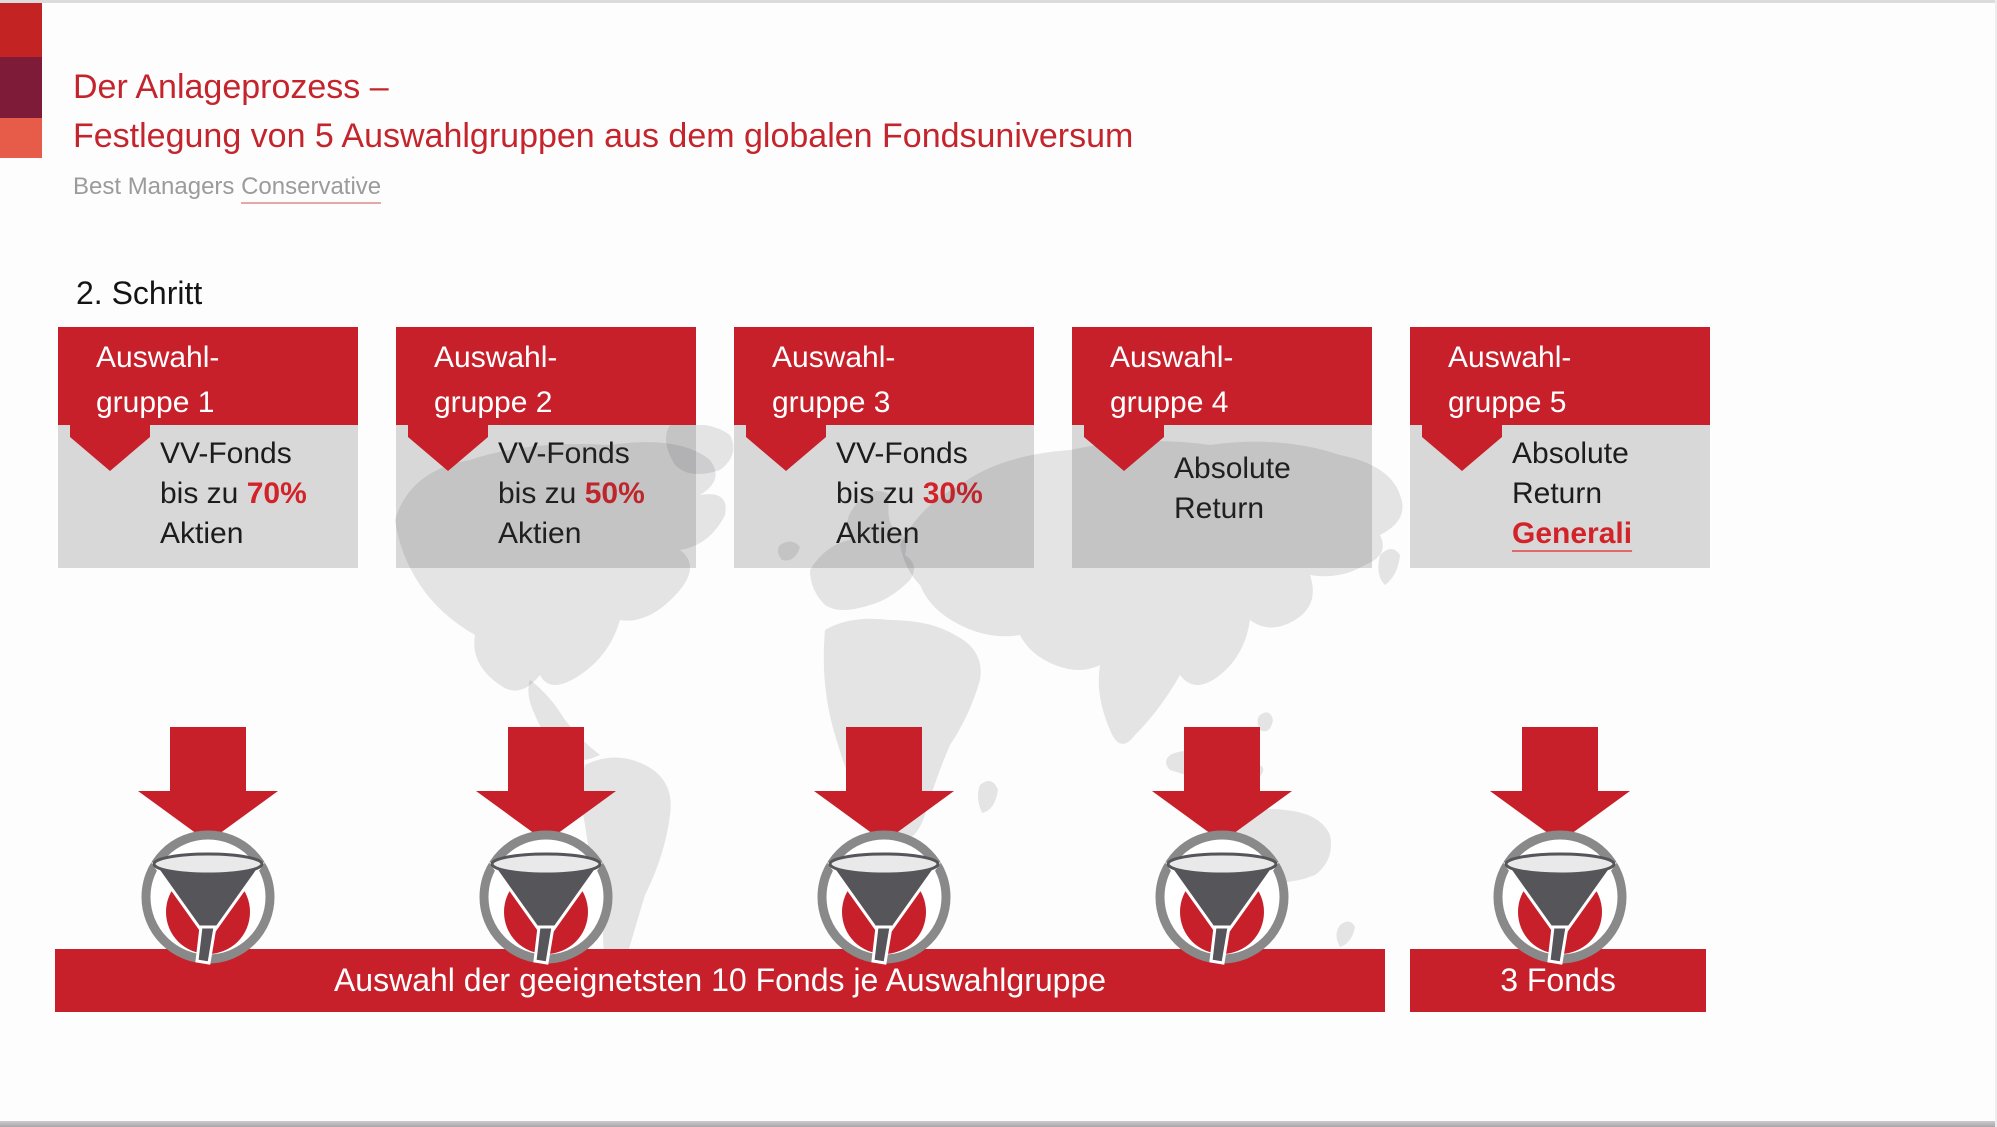 This screenshot has height=1127, width=1997. Describe the element at coordinates (1124, 447) in the screenshot. I see `group-4-pointer-icon` at that location.